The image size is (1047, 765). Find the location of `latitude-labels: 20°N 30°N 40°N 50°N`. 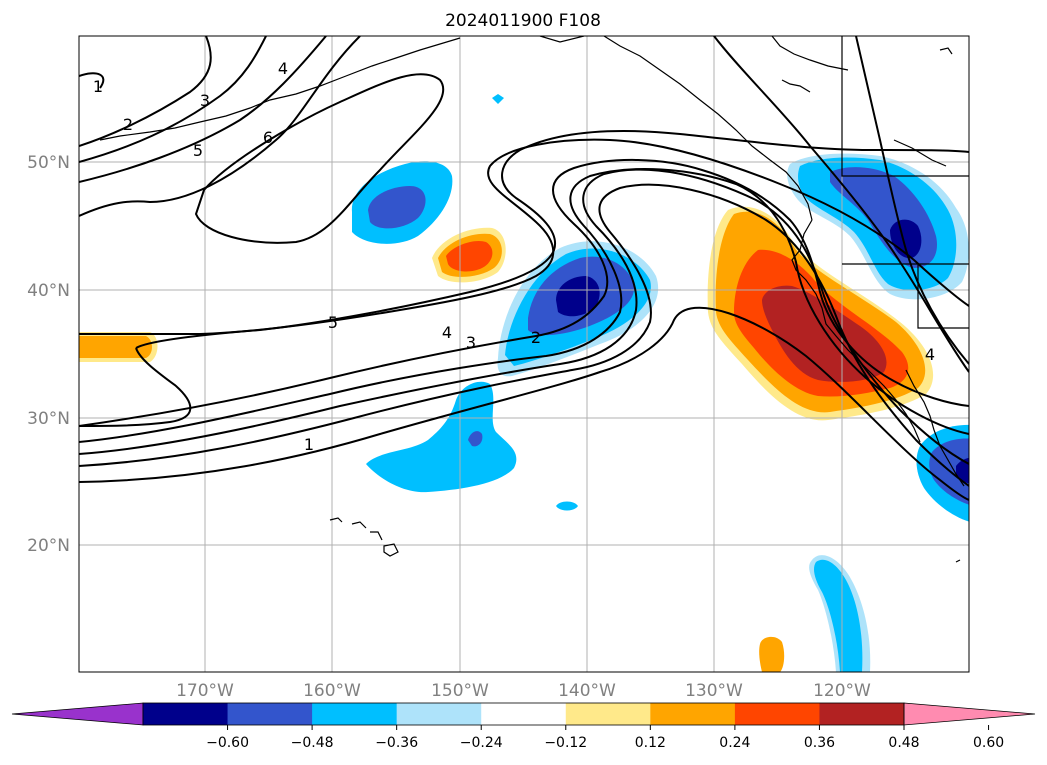

latitude-labels: 20°N 30°N 40°N 50°N is located at coordinates (48, 354).